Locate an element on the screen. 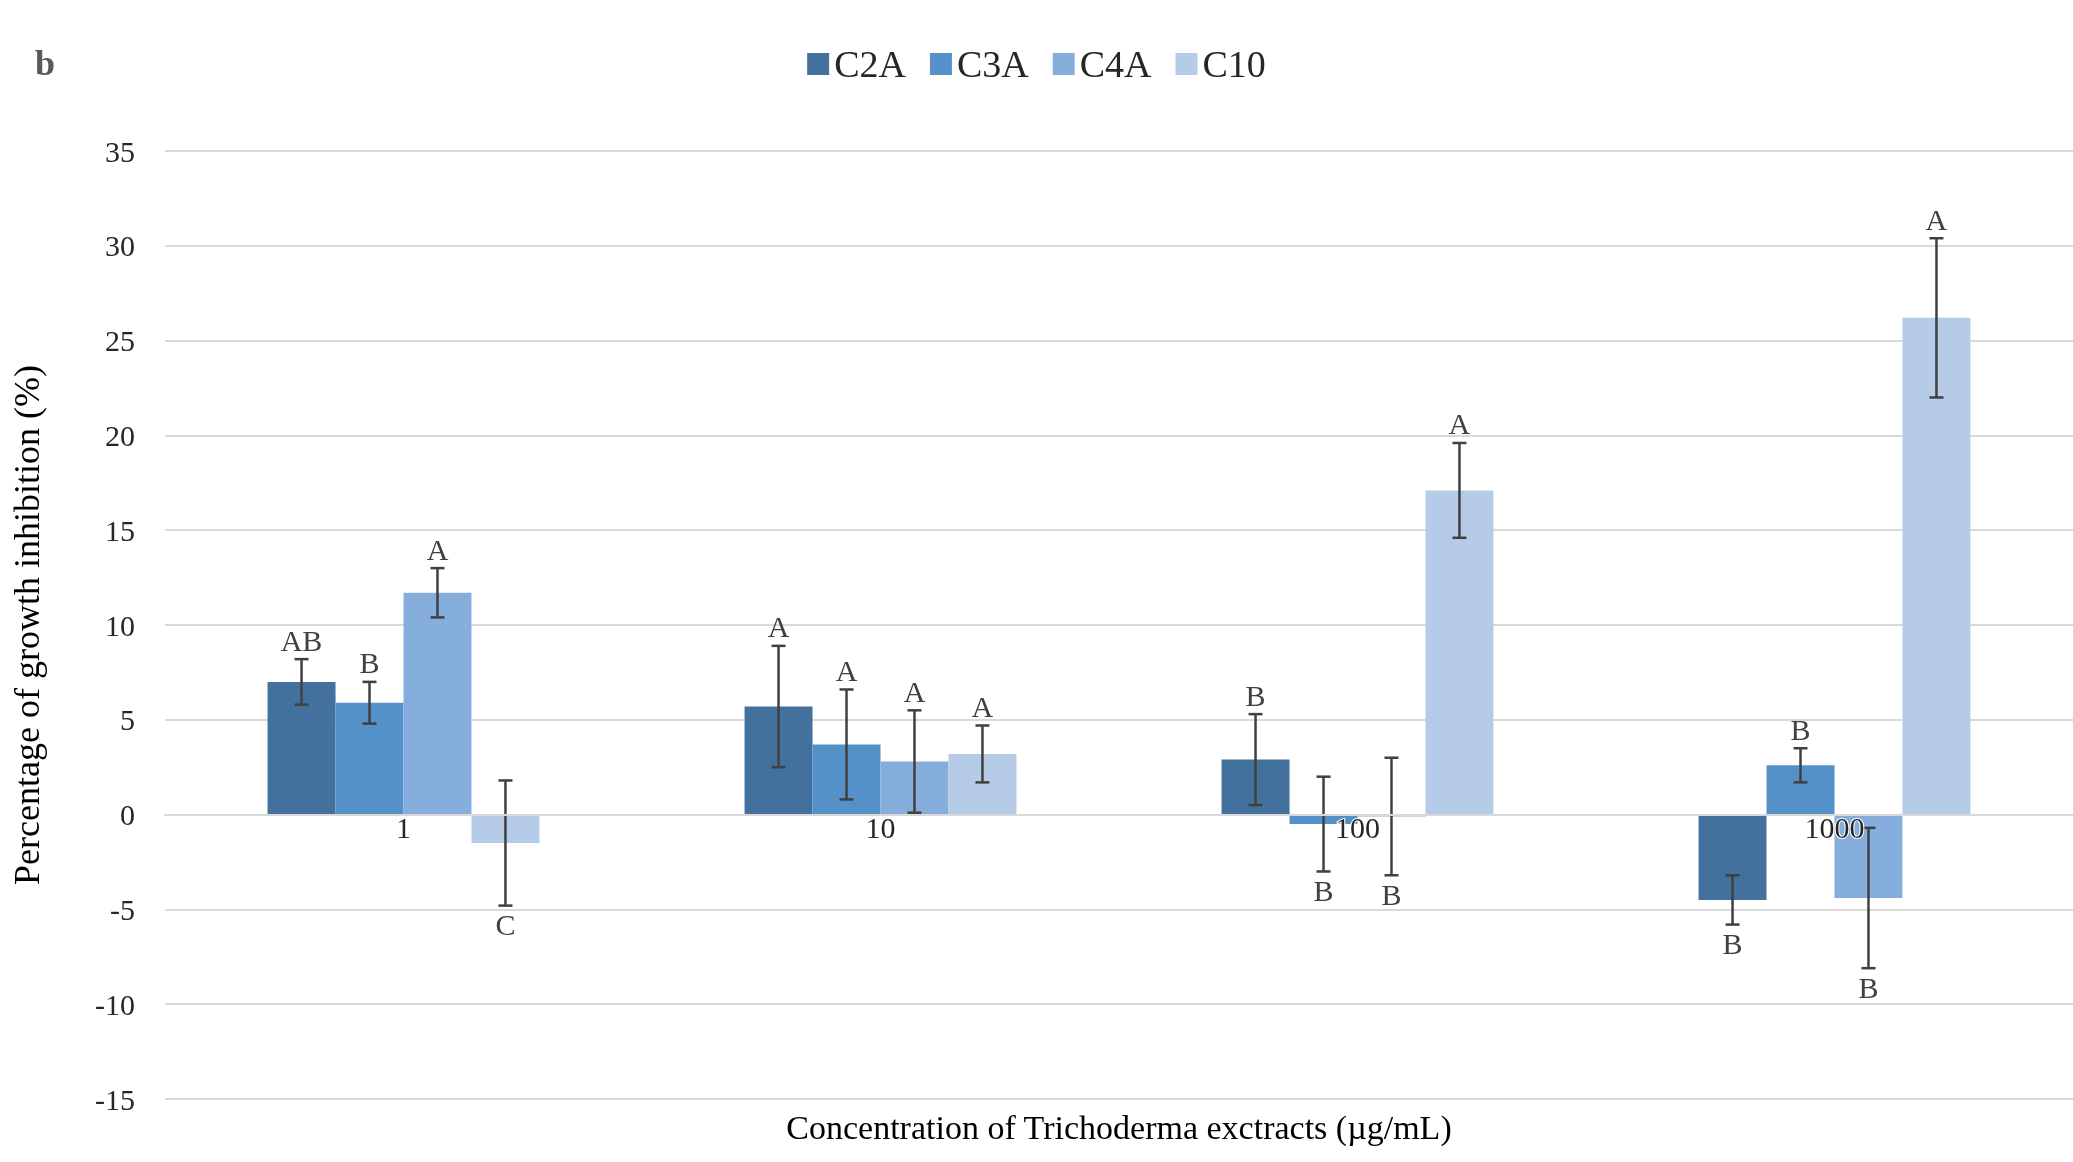 The width and height of the screenshot is (2073, 1162). y-tick-label: -15 is located at coordinates (115, 1099).